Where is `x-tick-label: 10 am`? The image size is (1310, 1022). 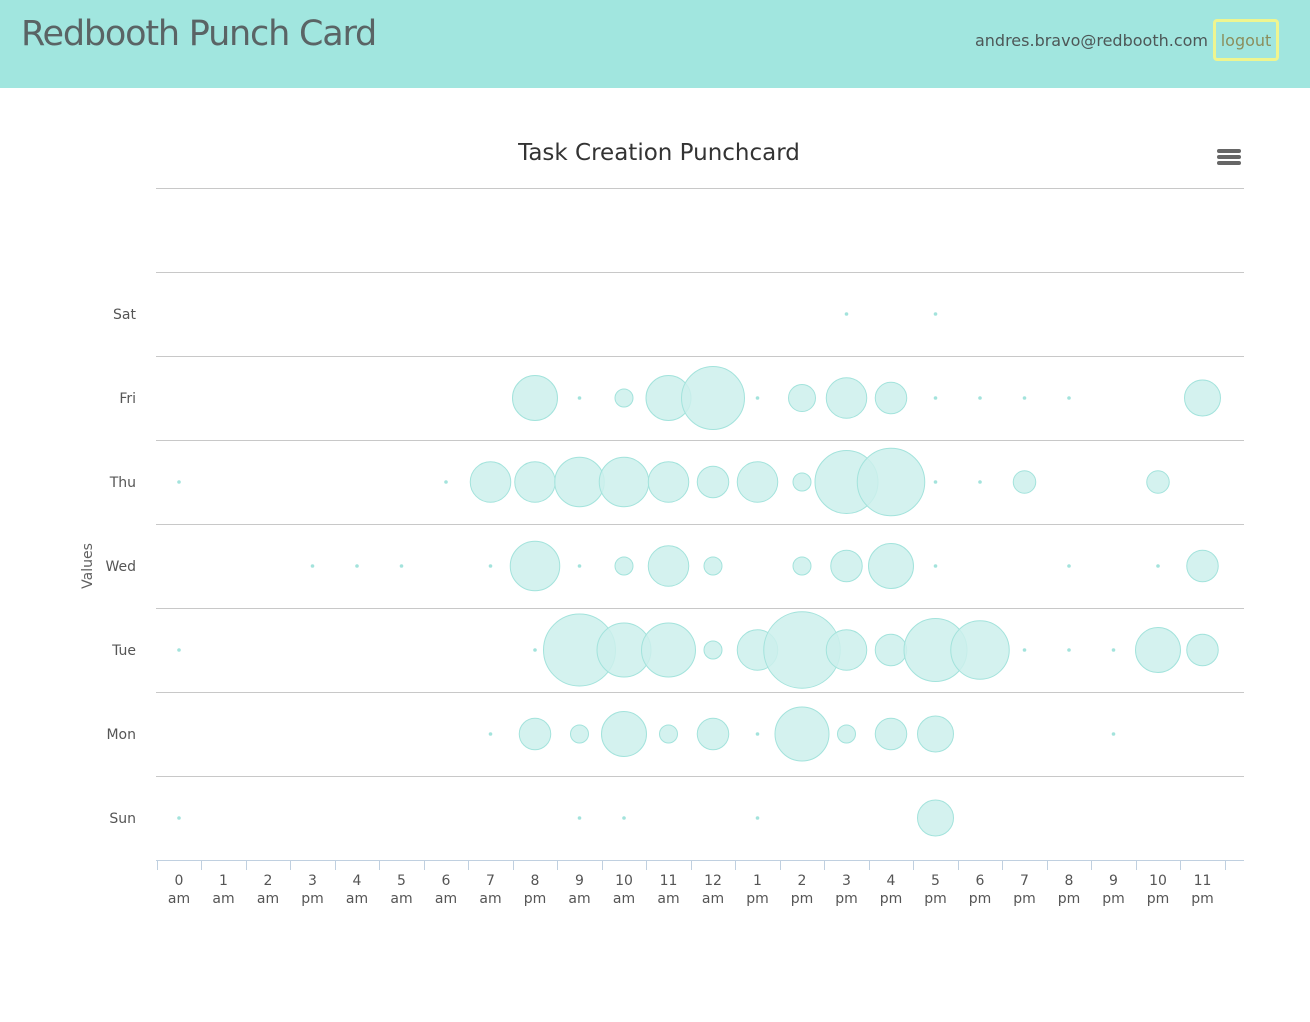
x-tick-label: 10 am is located at coordinates (624, 890).